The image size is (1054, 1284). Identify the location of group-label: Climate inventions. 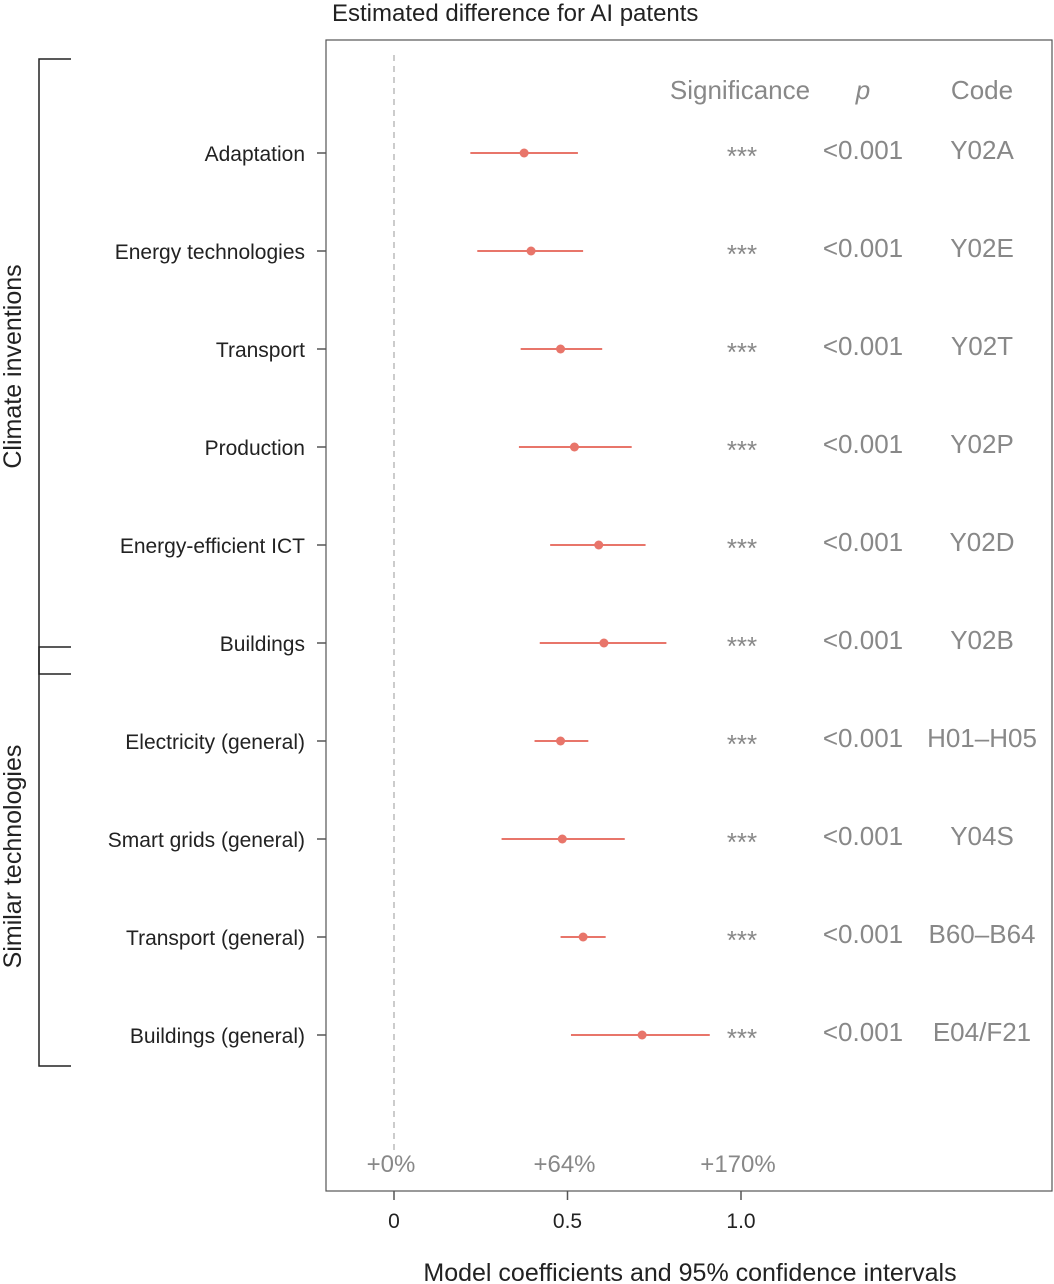
(13, 366).